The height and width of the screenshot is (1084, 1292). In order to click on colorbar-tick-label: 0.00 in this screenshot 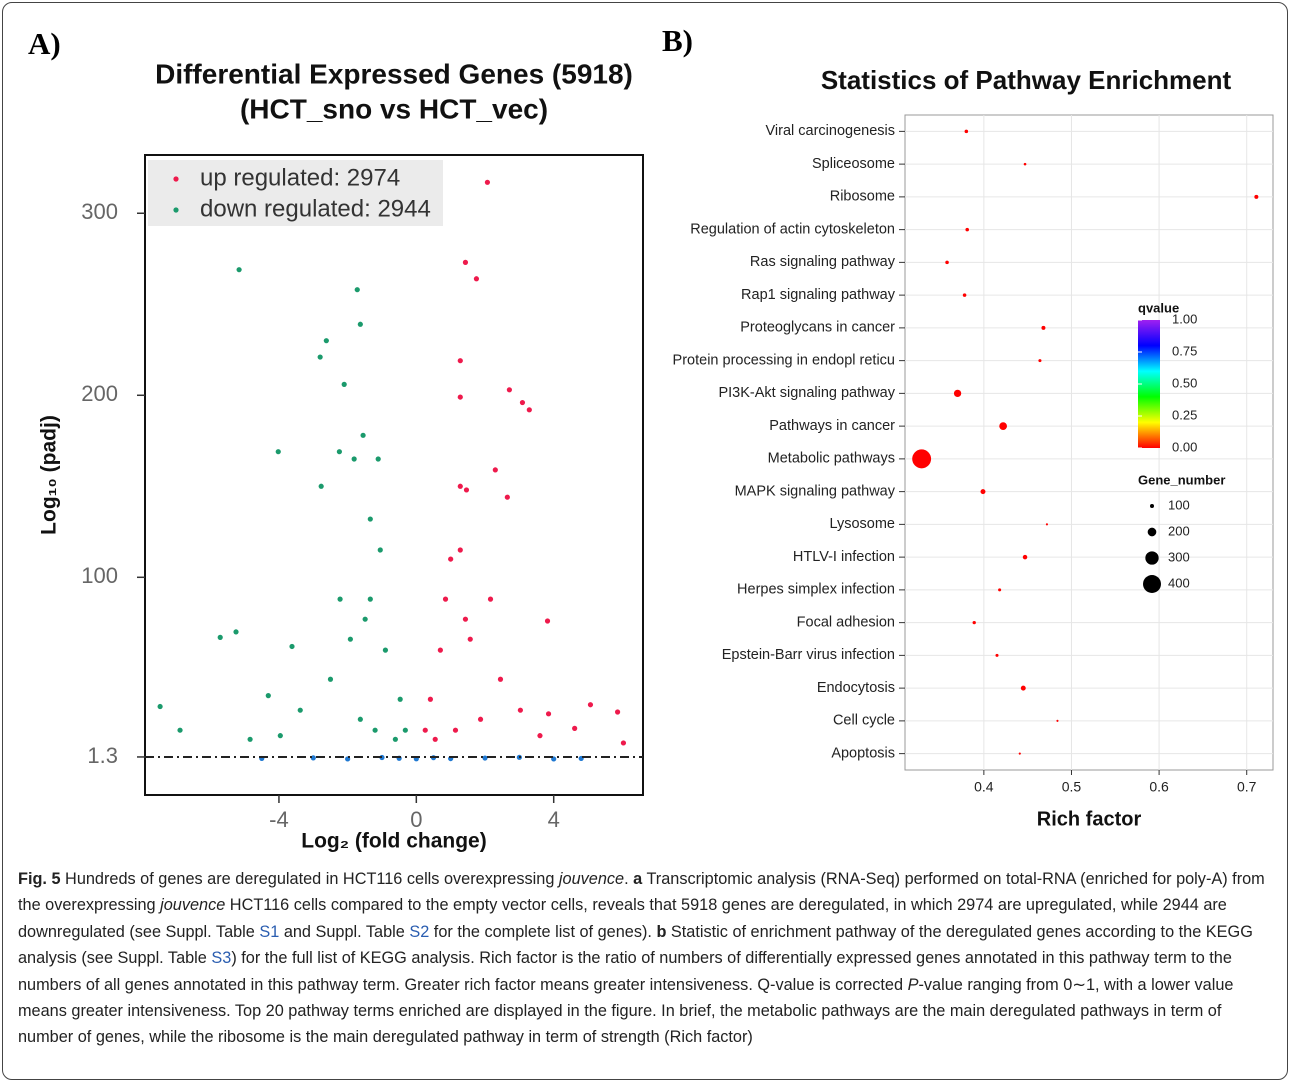, I will do `click(1184, 446)`.